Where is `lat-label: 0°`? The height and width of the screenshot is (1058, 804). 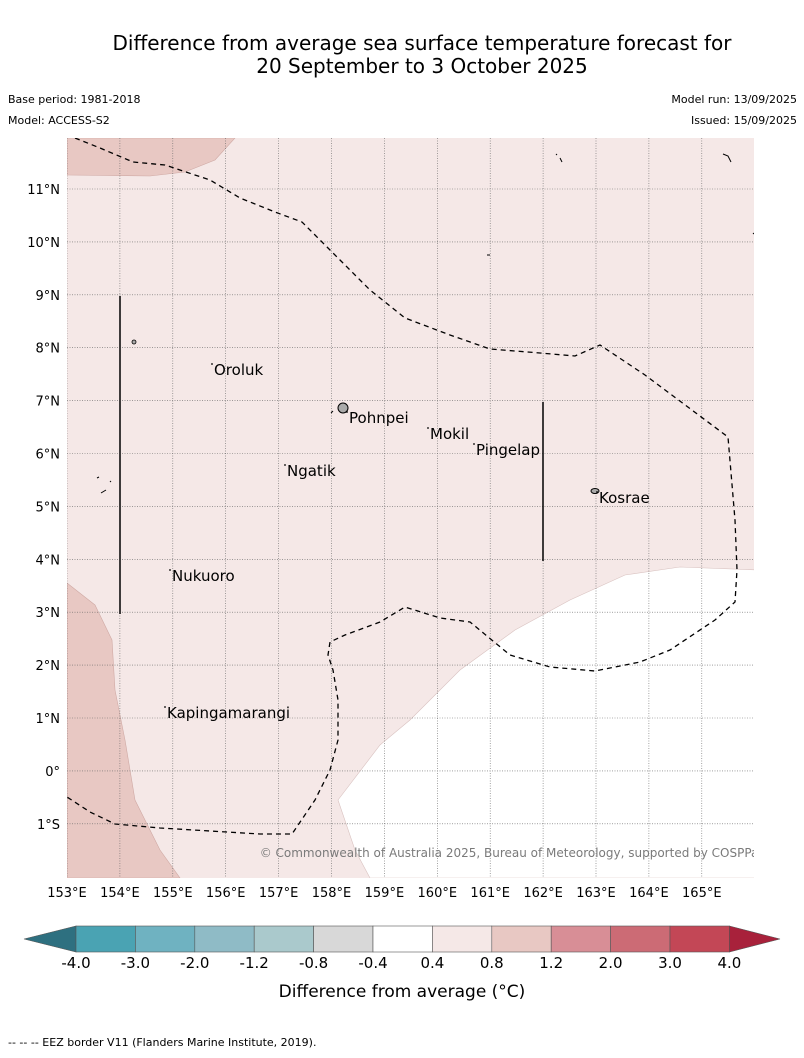 lat-label: 0° is located at coordinates (52, 772).